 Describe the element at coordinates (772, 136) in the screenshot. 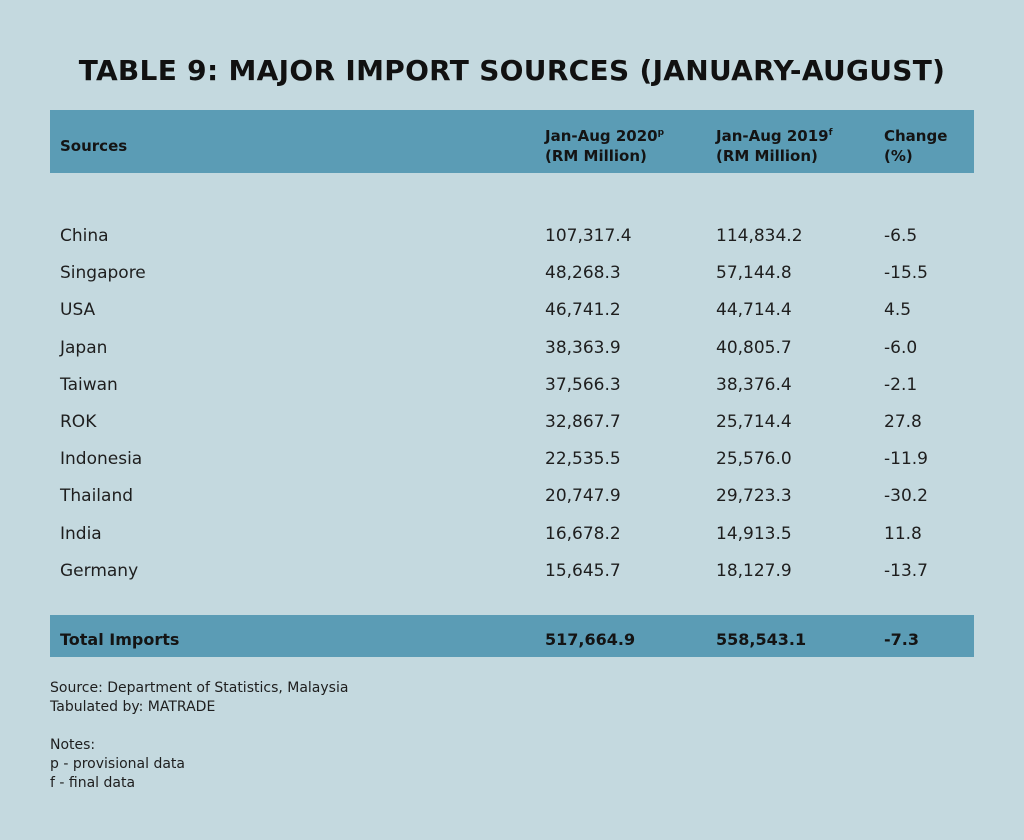

I see `header-2019-label: Jan-Aug 2019` at that location.